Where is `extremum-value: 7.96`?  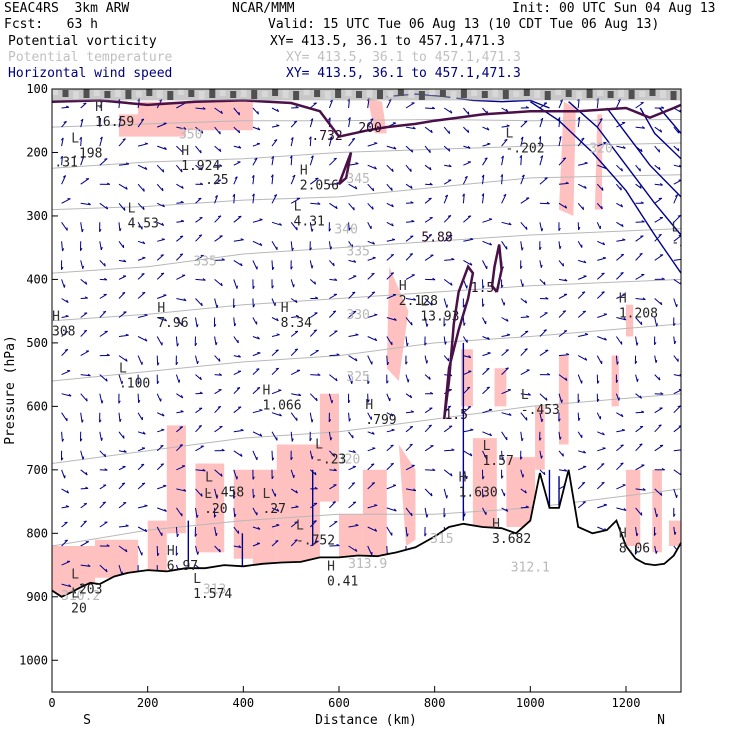
extremum-value: 7.96 is located at coordinates (172, 323).